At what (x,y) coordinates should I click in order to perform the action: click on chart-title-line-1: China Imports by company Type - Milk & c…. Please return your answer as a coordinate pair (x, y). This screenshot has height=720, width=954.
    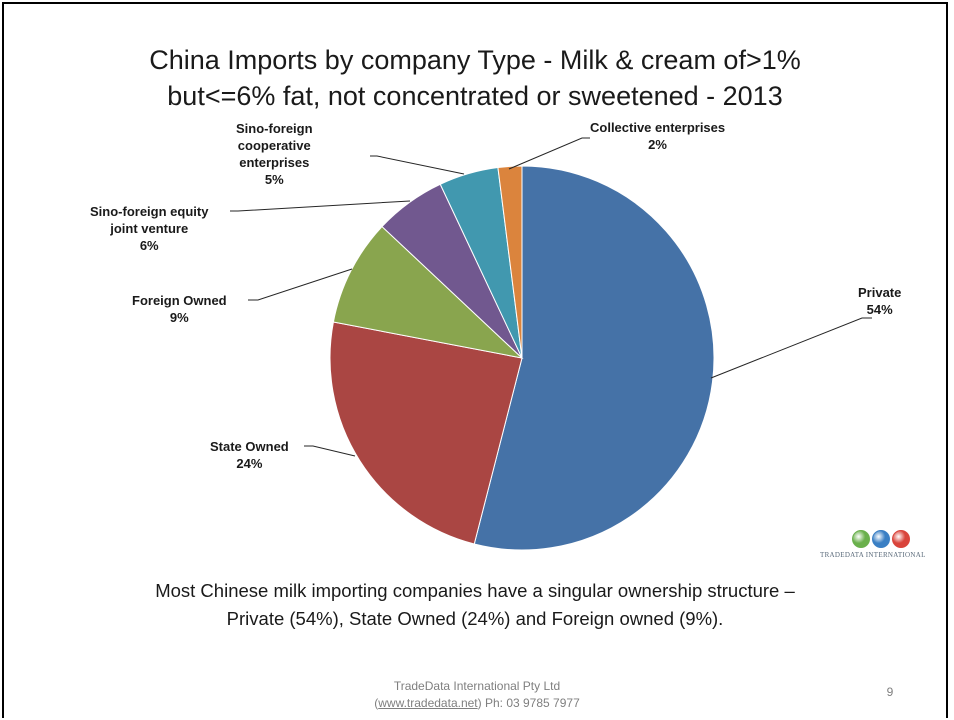
    Looking at the image, I should click on (475, 60).